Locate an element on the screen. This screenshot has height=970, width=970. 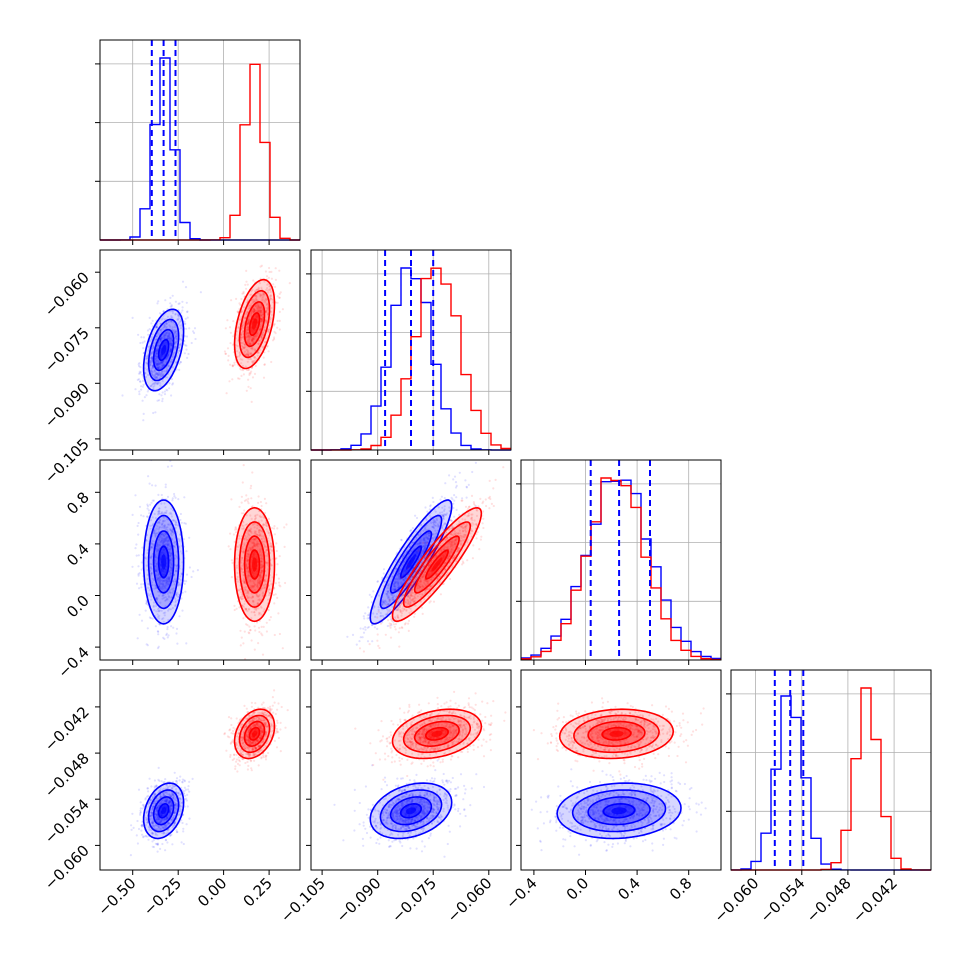
contour-line is located at coordinates (254, 324).